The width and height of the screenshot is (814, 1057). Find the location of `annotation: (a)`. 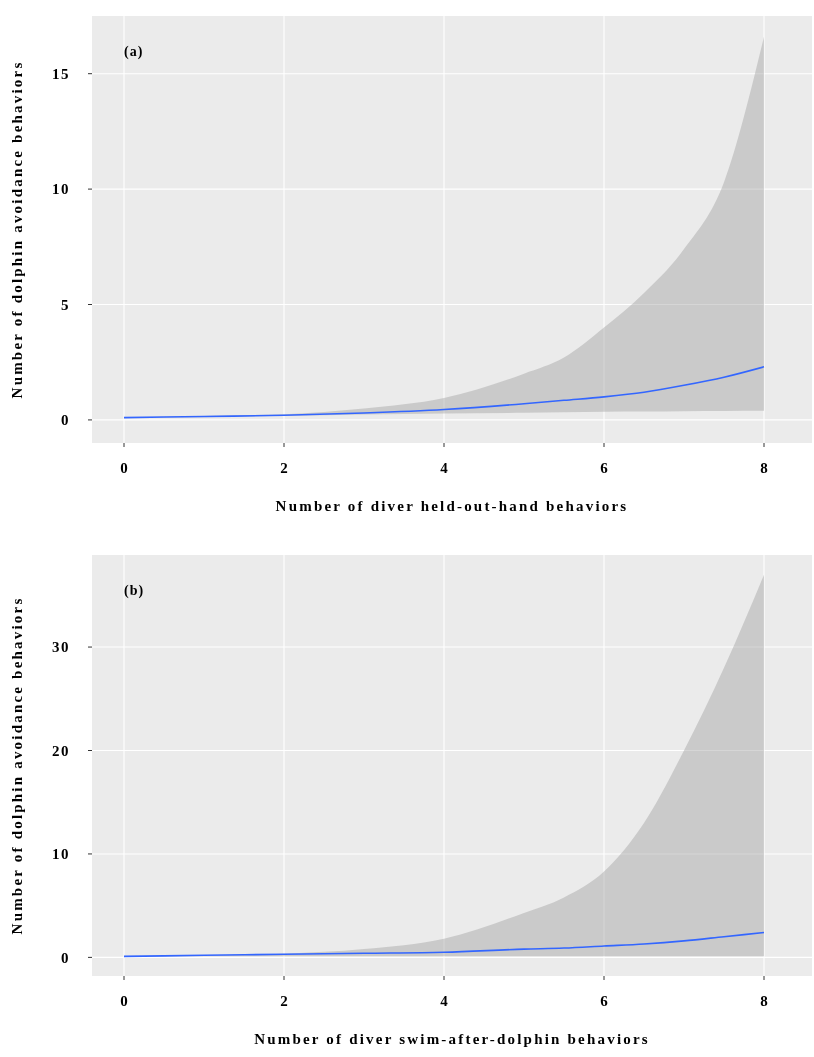

annotation: (a) is located at coordinates (134, 52).